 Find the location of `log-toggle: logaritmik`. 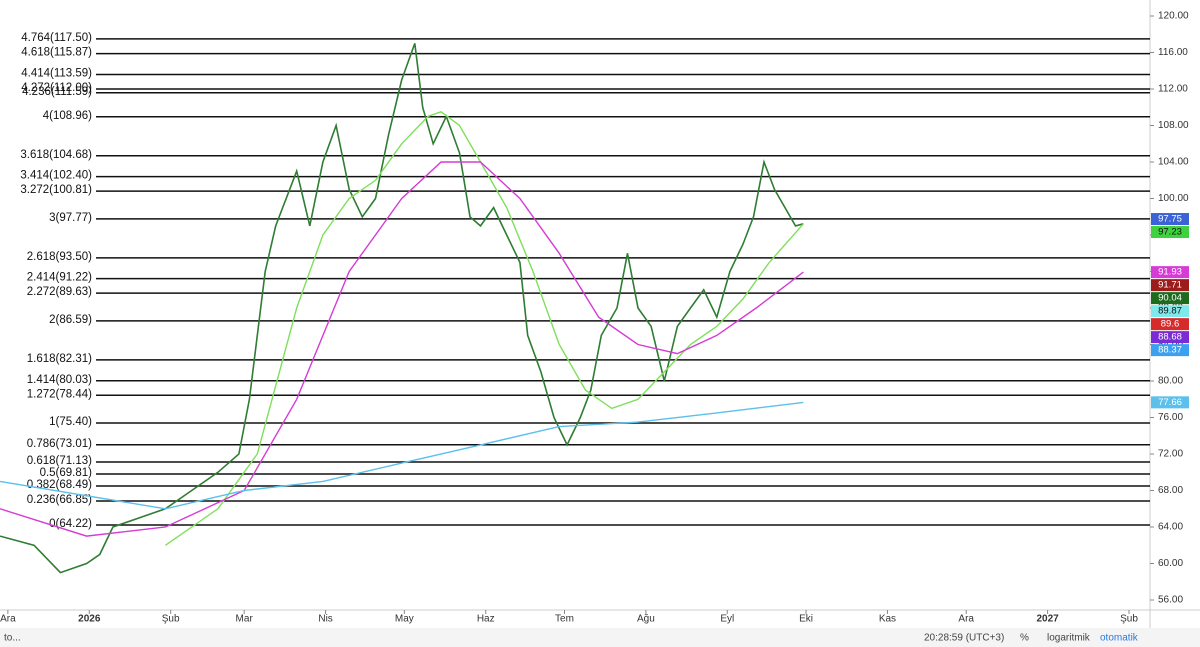

log-toggle: logaritmik is located at coordinates (1069, 638).